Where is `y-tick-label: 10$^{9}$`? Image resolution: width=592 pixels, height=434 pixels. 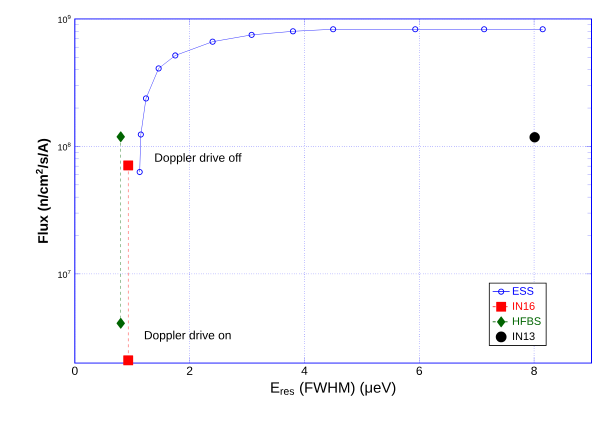 y-tick-label: 10$^{9}$ is located at coordinates (64, 19).